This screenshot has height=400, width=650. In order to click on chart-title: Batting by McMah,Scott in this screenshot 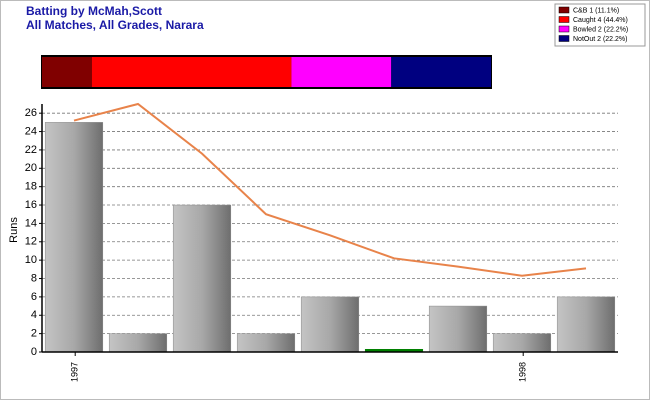, I will do `click(94, 11)`.